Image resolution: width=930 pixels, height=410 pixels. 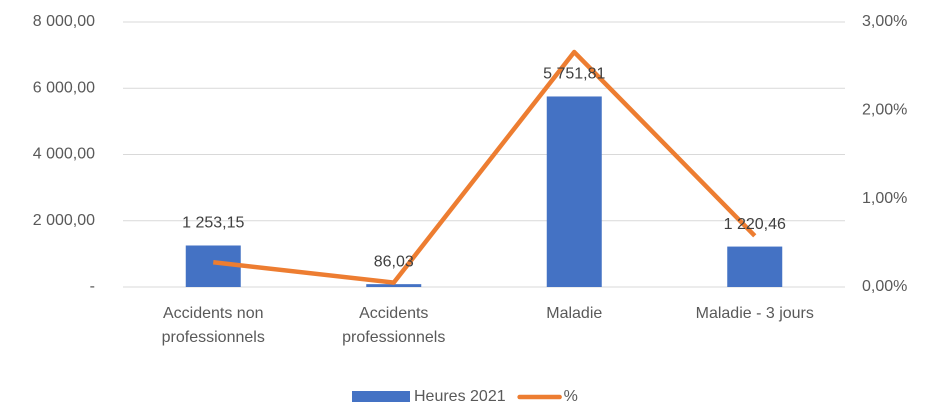 What do you see at coordinates (571, 396) in the screenshot?
I see `legend-label: %` at bounding box center [571, 396].